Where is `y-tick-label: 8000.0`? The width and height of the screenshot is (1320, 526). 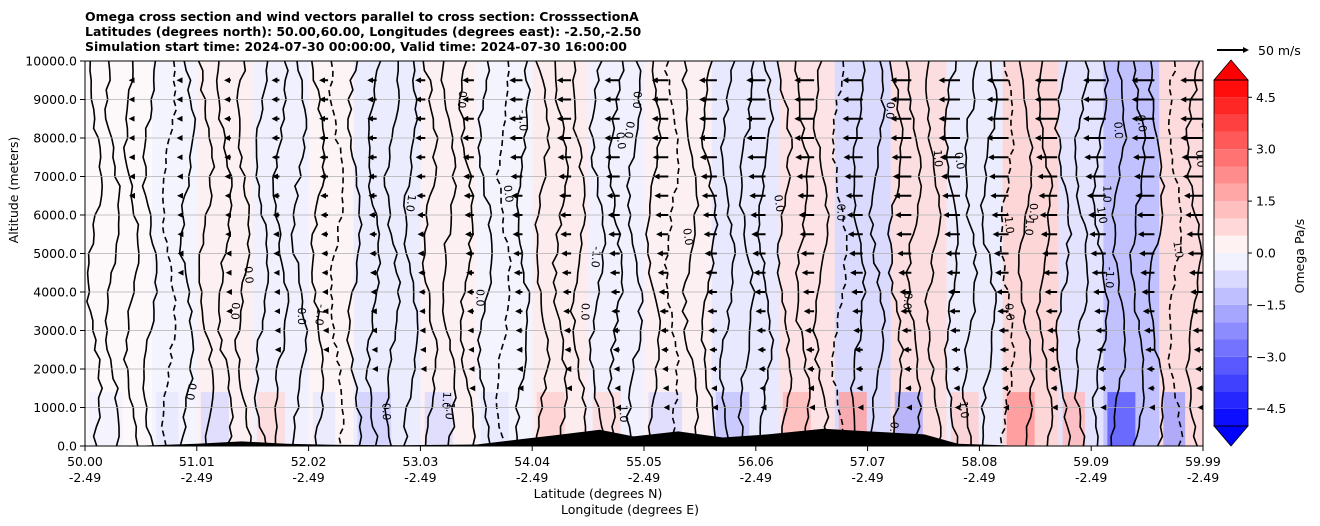
y-tick-label: 8000.0 is located at coordinates (55, 138).